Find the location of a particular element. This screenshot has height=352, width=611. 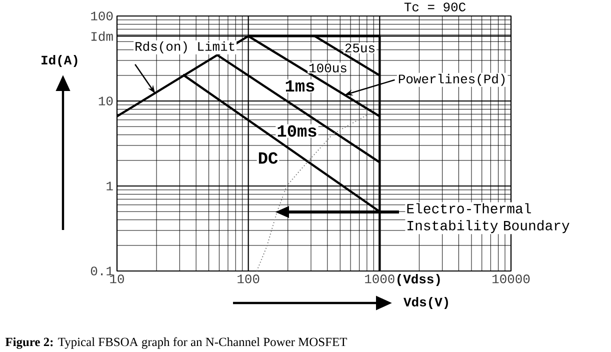

x-tick-label: 10 is located at coordinates (117, 279).